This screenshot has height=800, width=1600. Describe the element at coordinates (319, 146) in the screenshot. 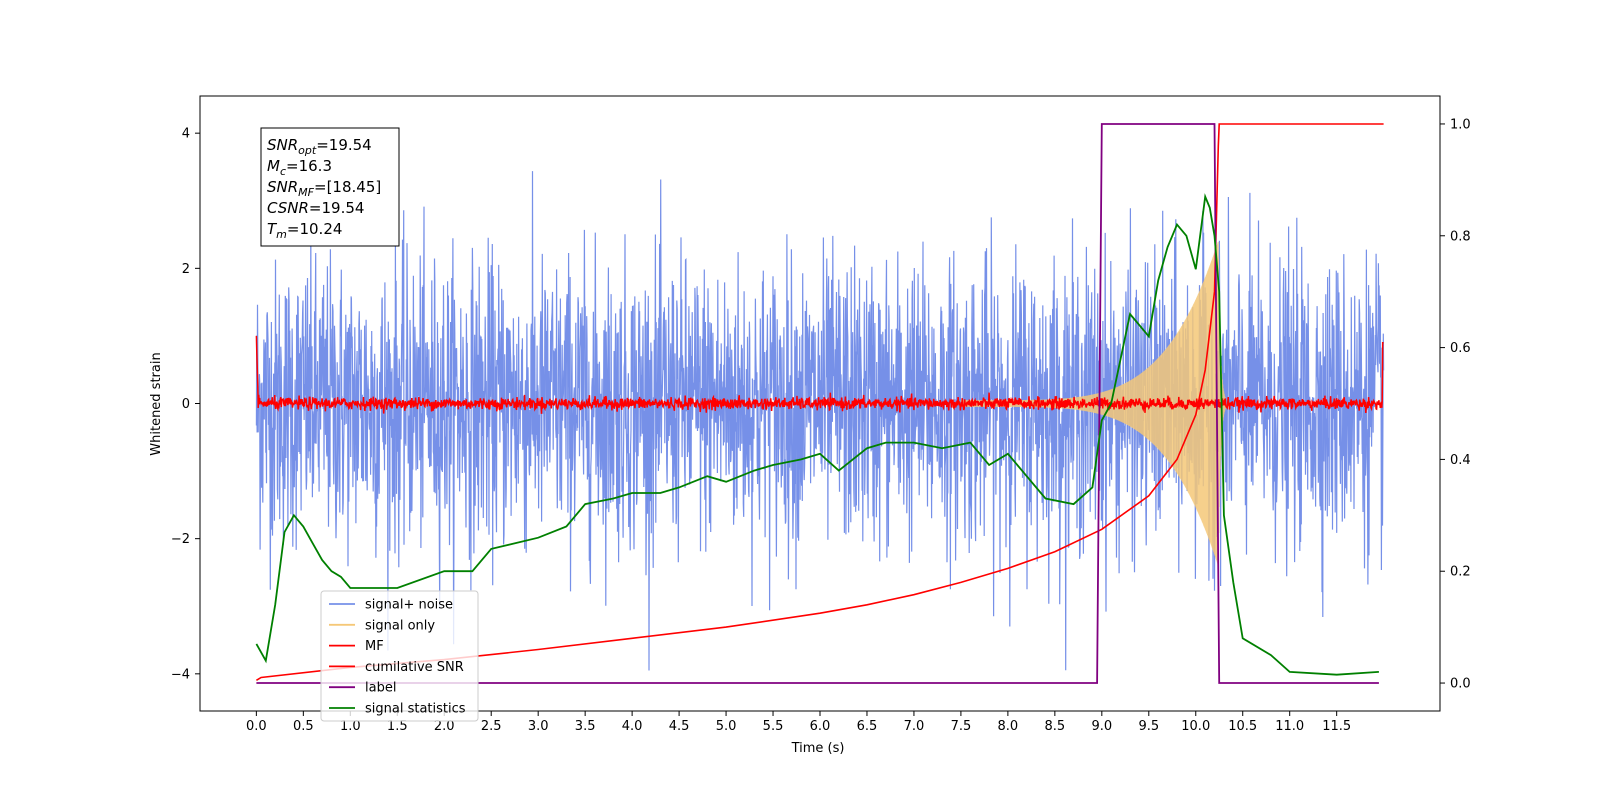

I see `annotation-line: SNRopt=19.54` at that location.